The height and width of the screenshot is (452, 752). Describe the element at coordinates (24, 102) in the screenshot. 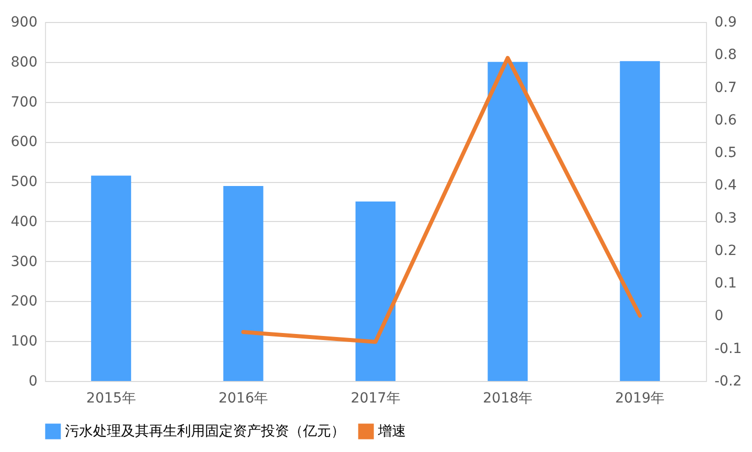

I see `y-tick-label: 700` at that location.